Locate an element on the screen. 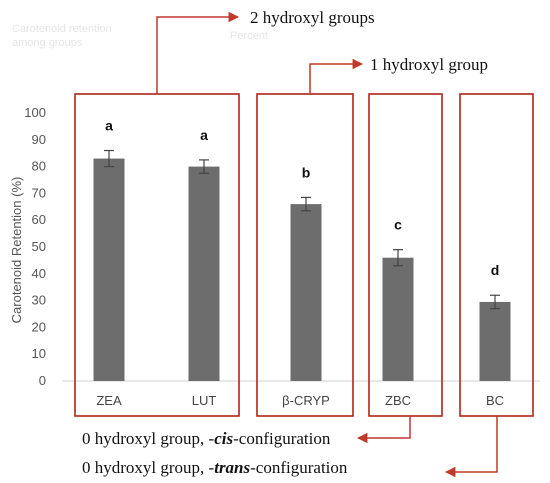 The image size is (550, 483). annotation-cis: 0 hydroxyl group, -cis-configuration is located at coordinates (206, 438).